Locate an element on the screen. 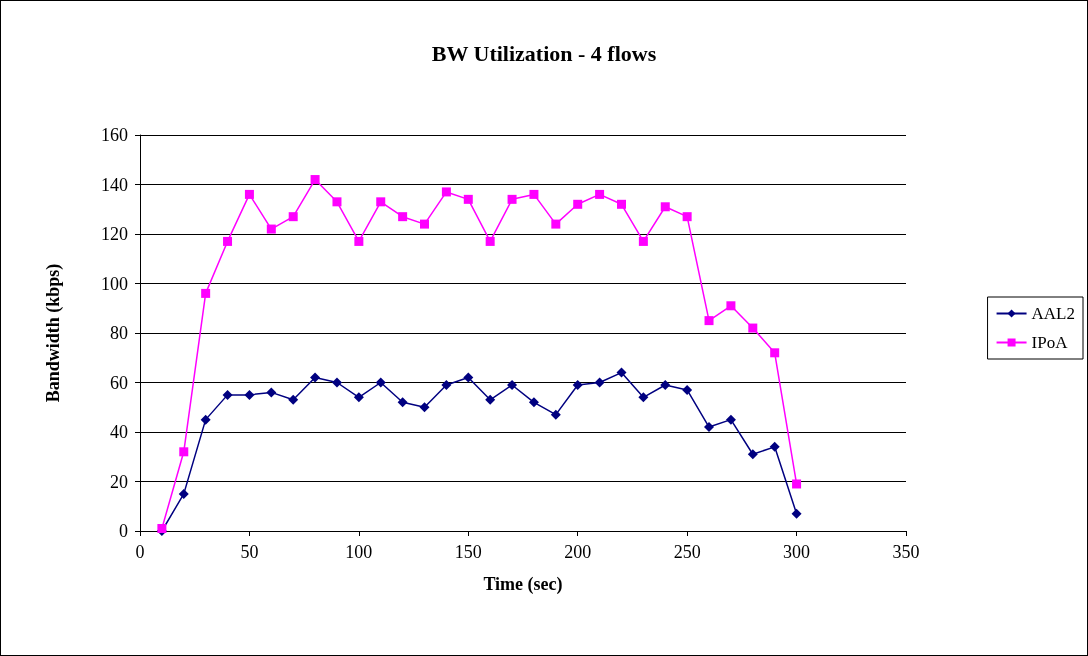  x-axis-title: Time (sec) is located at coordinates (523, 584).